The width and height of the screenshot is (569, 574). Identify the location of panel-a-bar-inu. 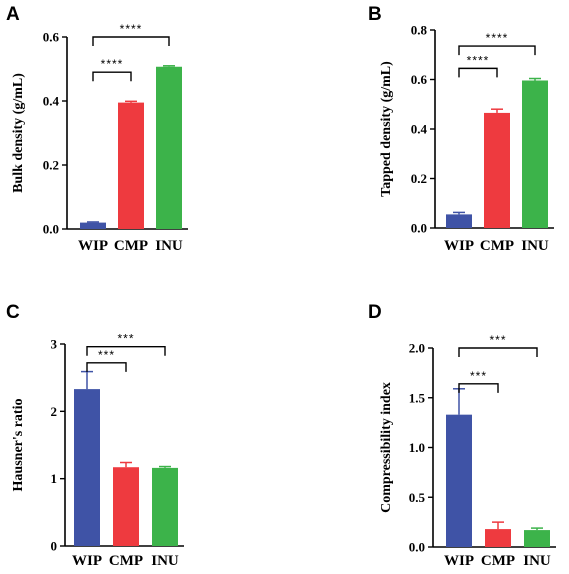
(169, 147).